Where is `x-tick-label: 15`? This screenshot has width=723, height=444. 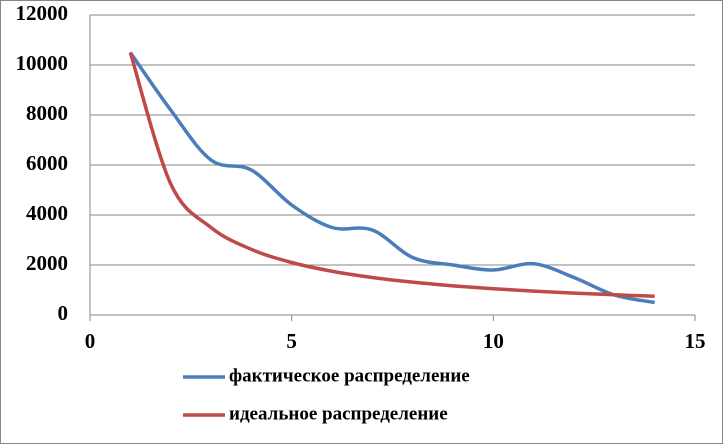 x-tick-label: 15 is located at coordinates (695, 341).